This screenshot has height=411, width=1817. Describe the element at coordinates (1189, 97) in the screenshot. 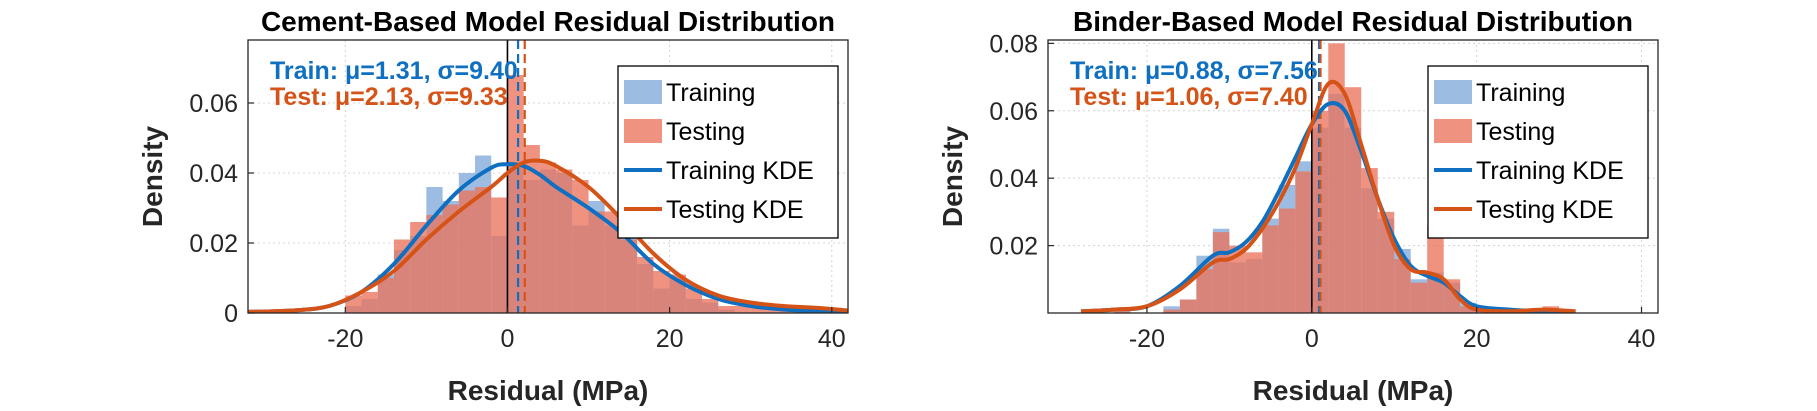

I see `test-stats-text: Test: μ=1.06, σ=7.40` at that location.